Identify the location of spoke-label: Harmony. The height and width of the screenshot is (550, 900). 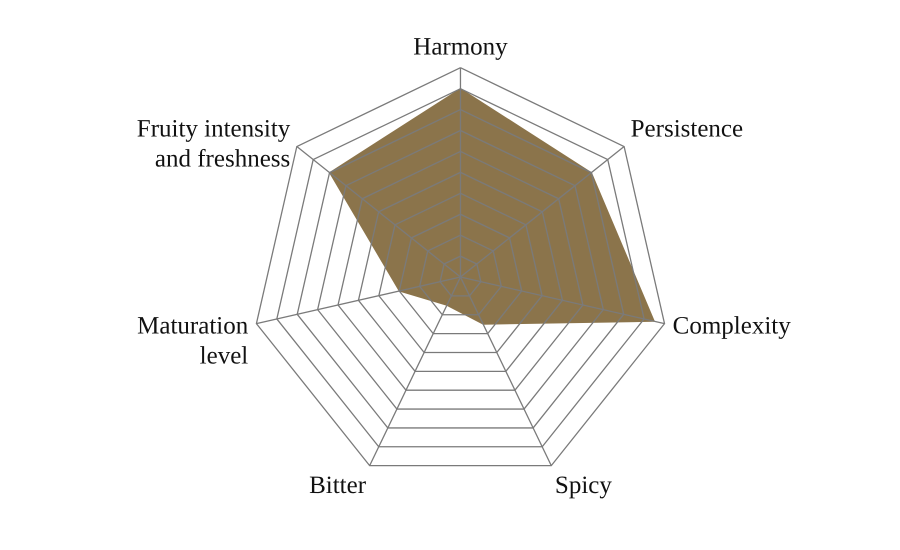
(460, 46).